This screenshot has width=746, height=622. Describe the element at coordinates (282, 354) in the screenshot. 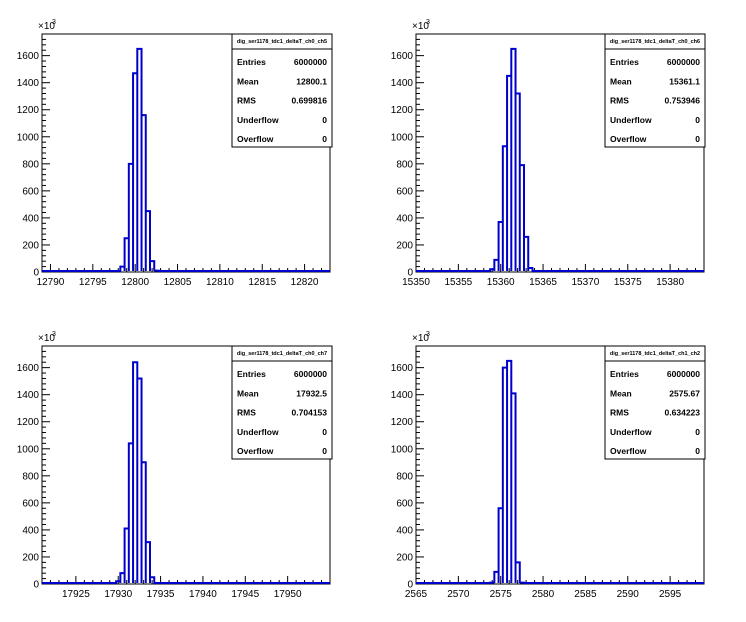

I see `stats-histogram-name: dig_ser1178_tdc1_deltaT_ch0_ch7` at that location.